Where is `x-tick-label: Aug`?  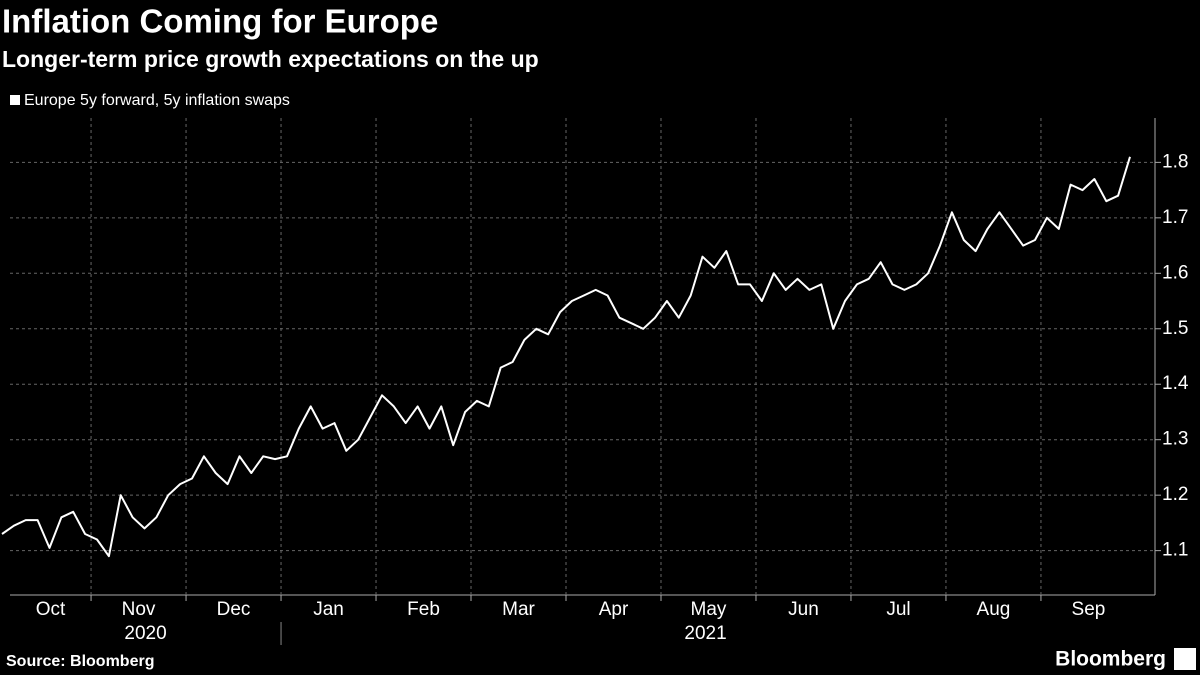 x-tick-label: Aug is located at coordinates (994, 609).